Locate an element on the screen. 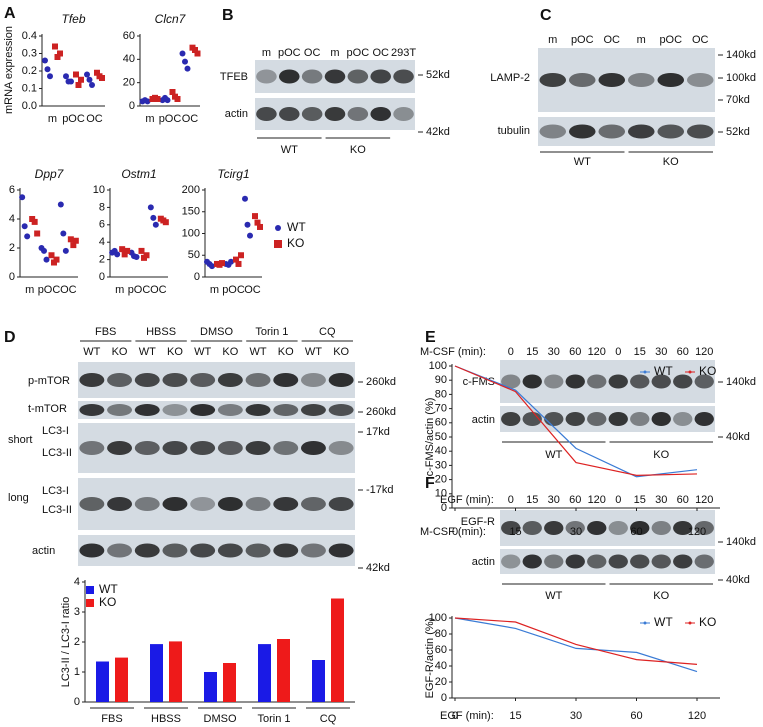 Image resolution: width=763 pixels, height=727 pixels. x-tick-label: 0 is located at coordinates (455, 716).